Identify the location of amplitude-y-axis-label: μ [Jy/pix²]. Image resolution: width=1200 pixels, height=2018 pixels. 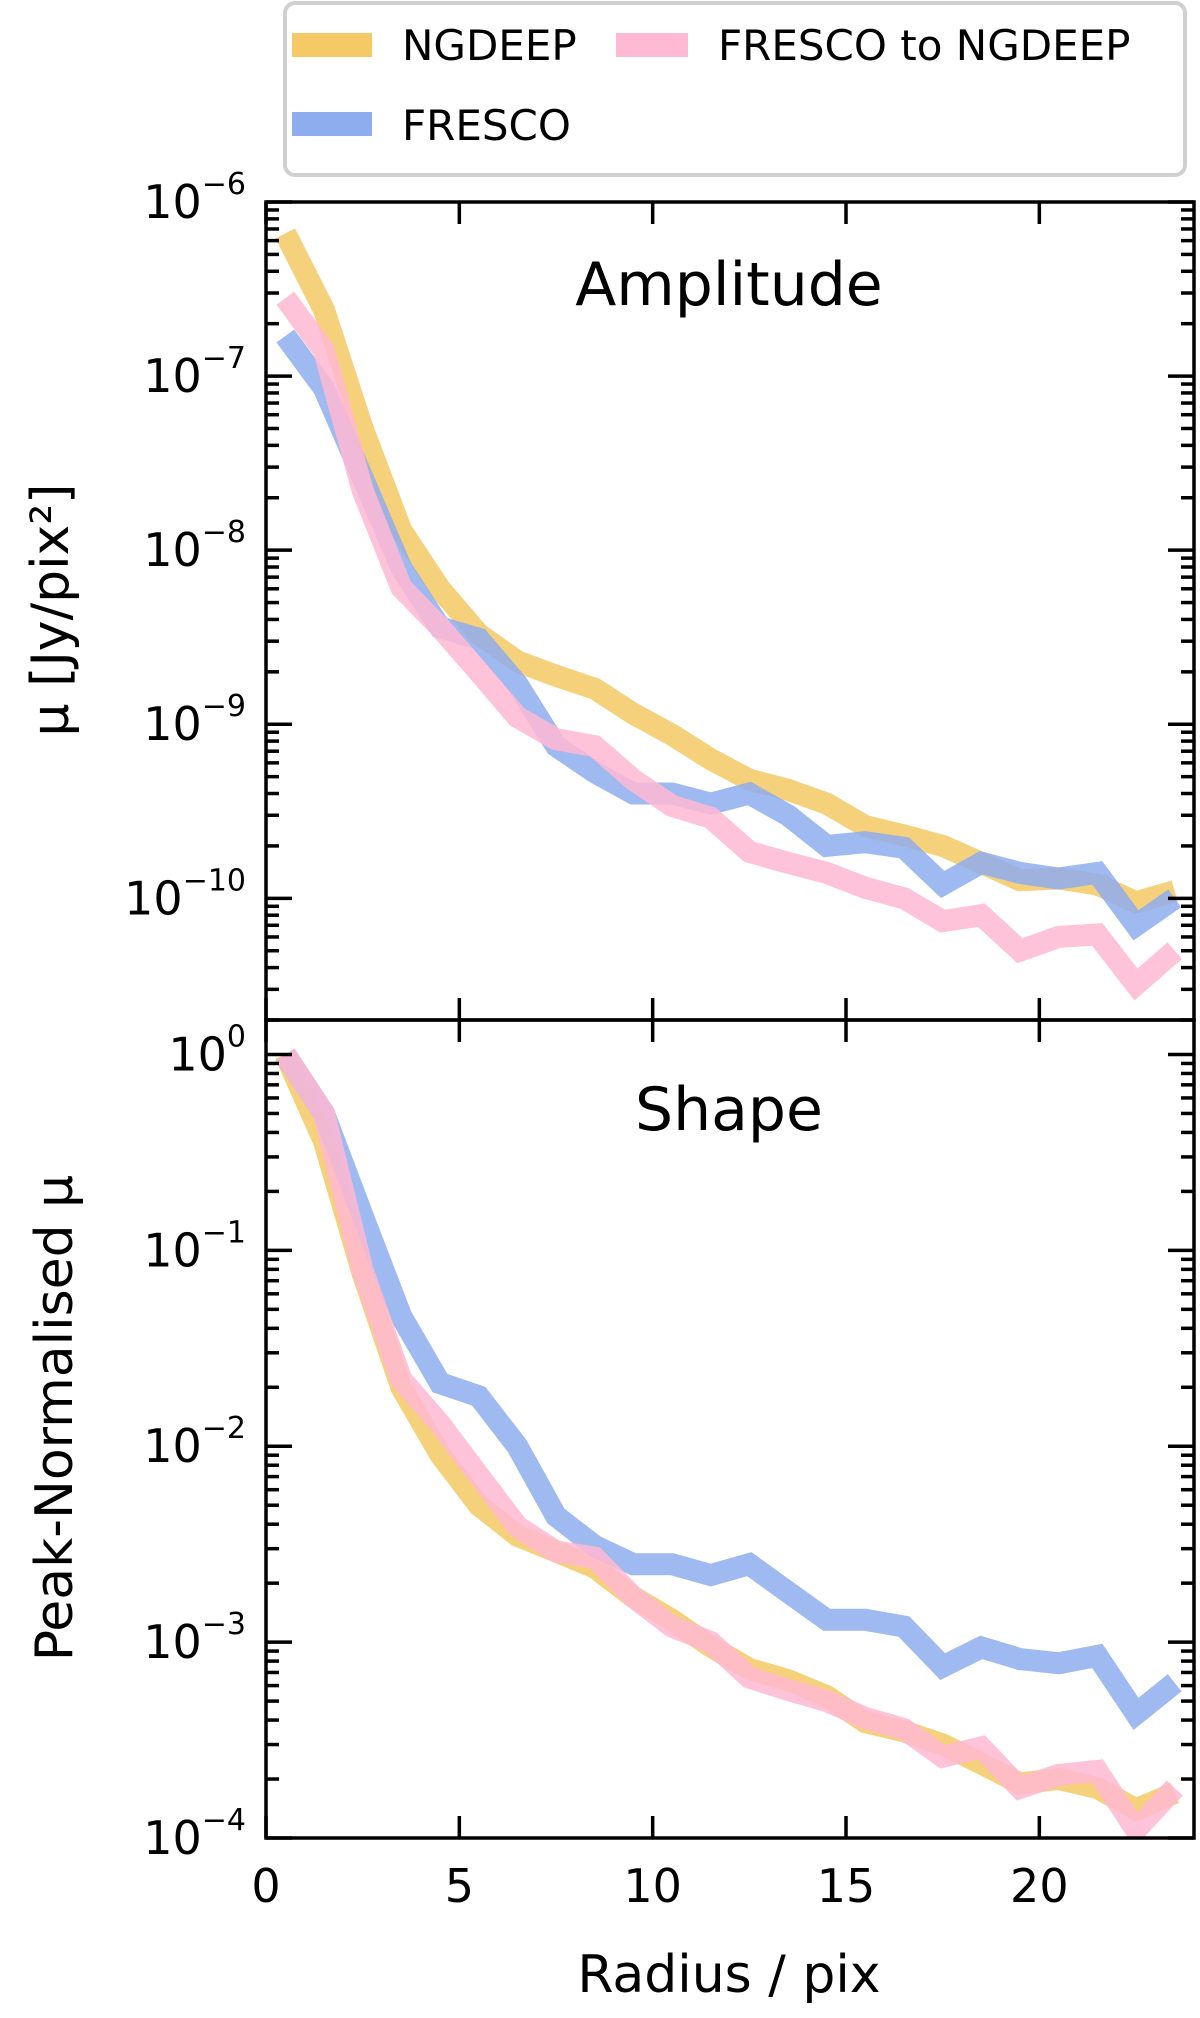
(51, 610).